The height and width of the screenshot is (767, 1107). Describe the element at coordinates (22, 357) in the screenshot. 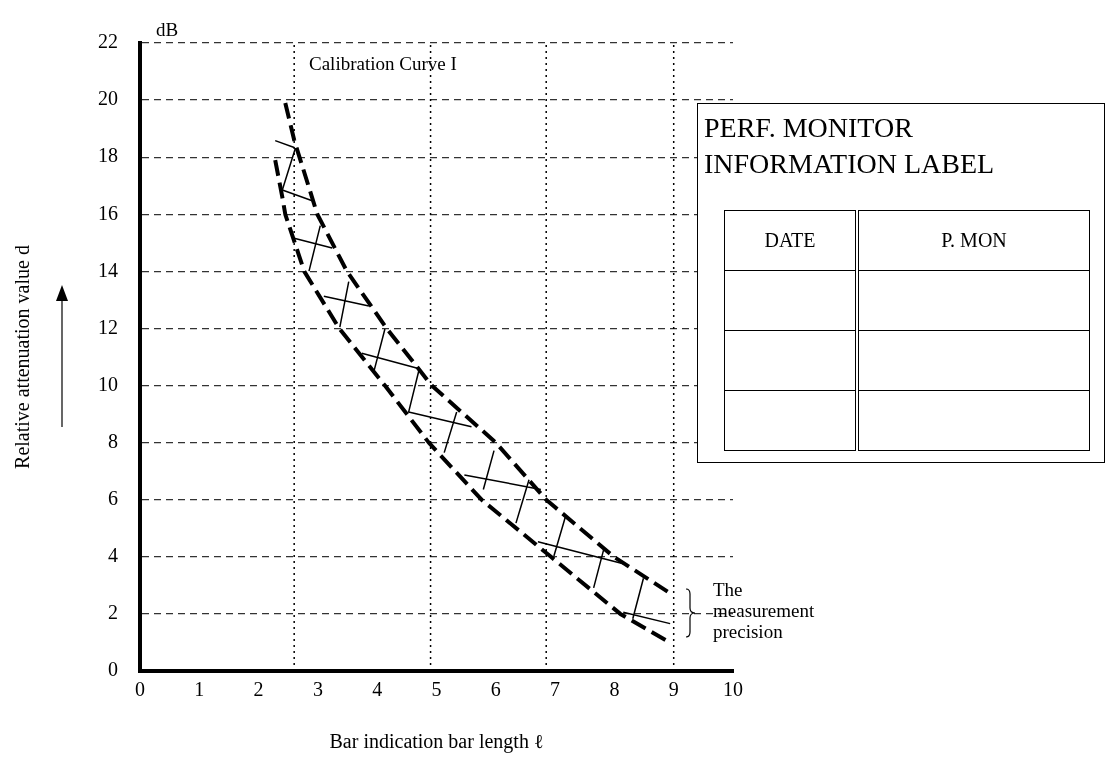

I see `y-axis-title: Relative attenuation value d` at that location.